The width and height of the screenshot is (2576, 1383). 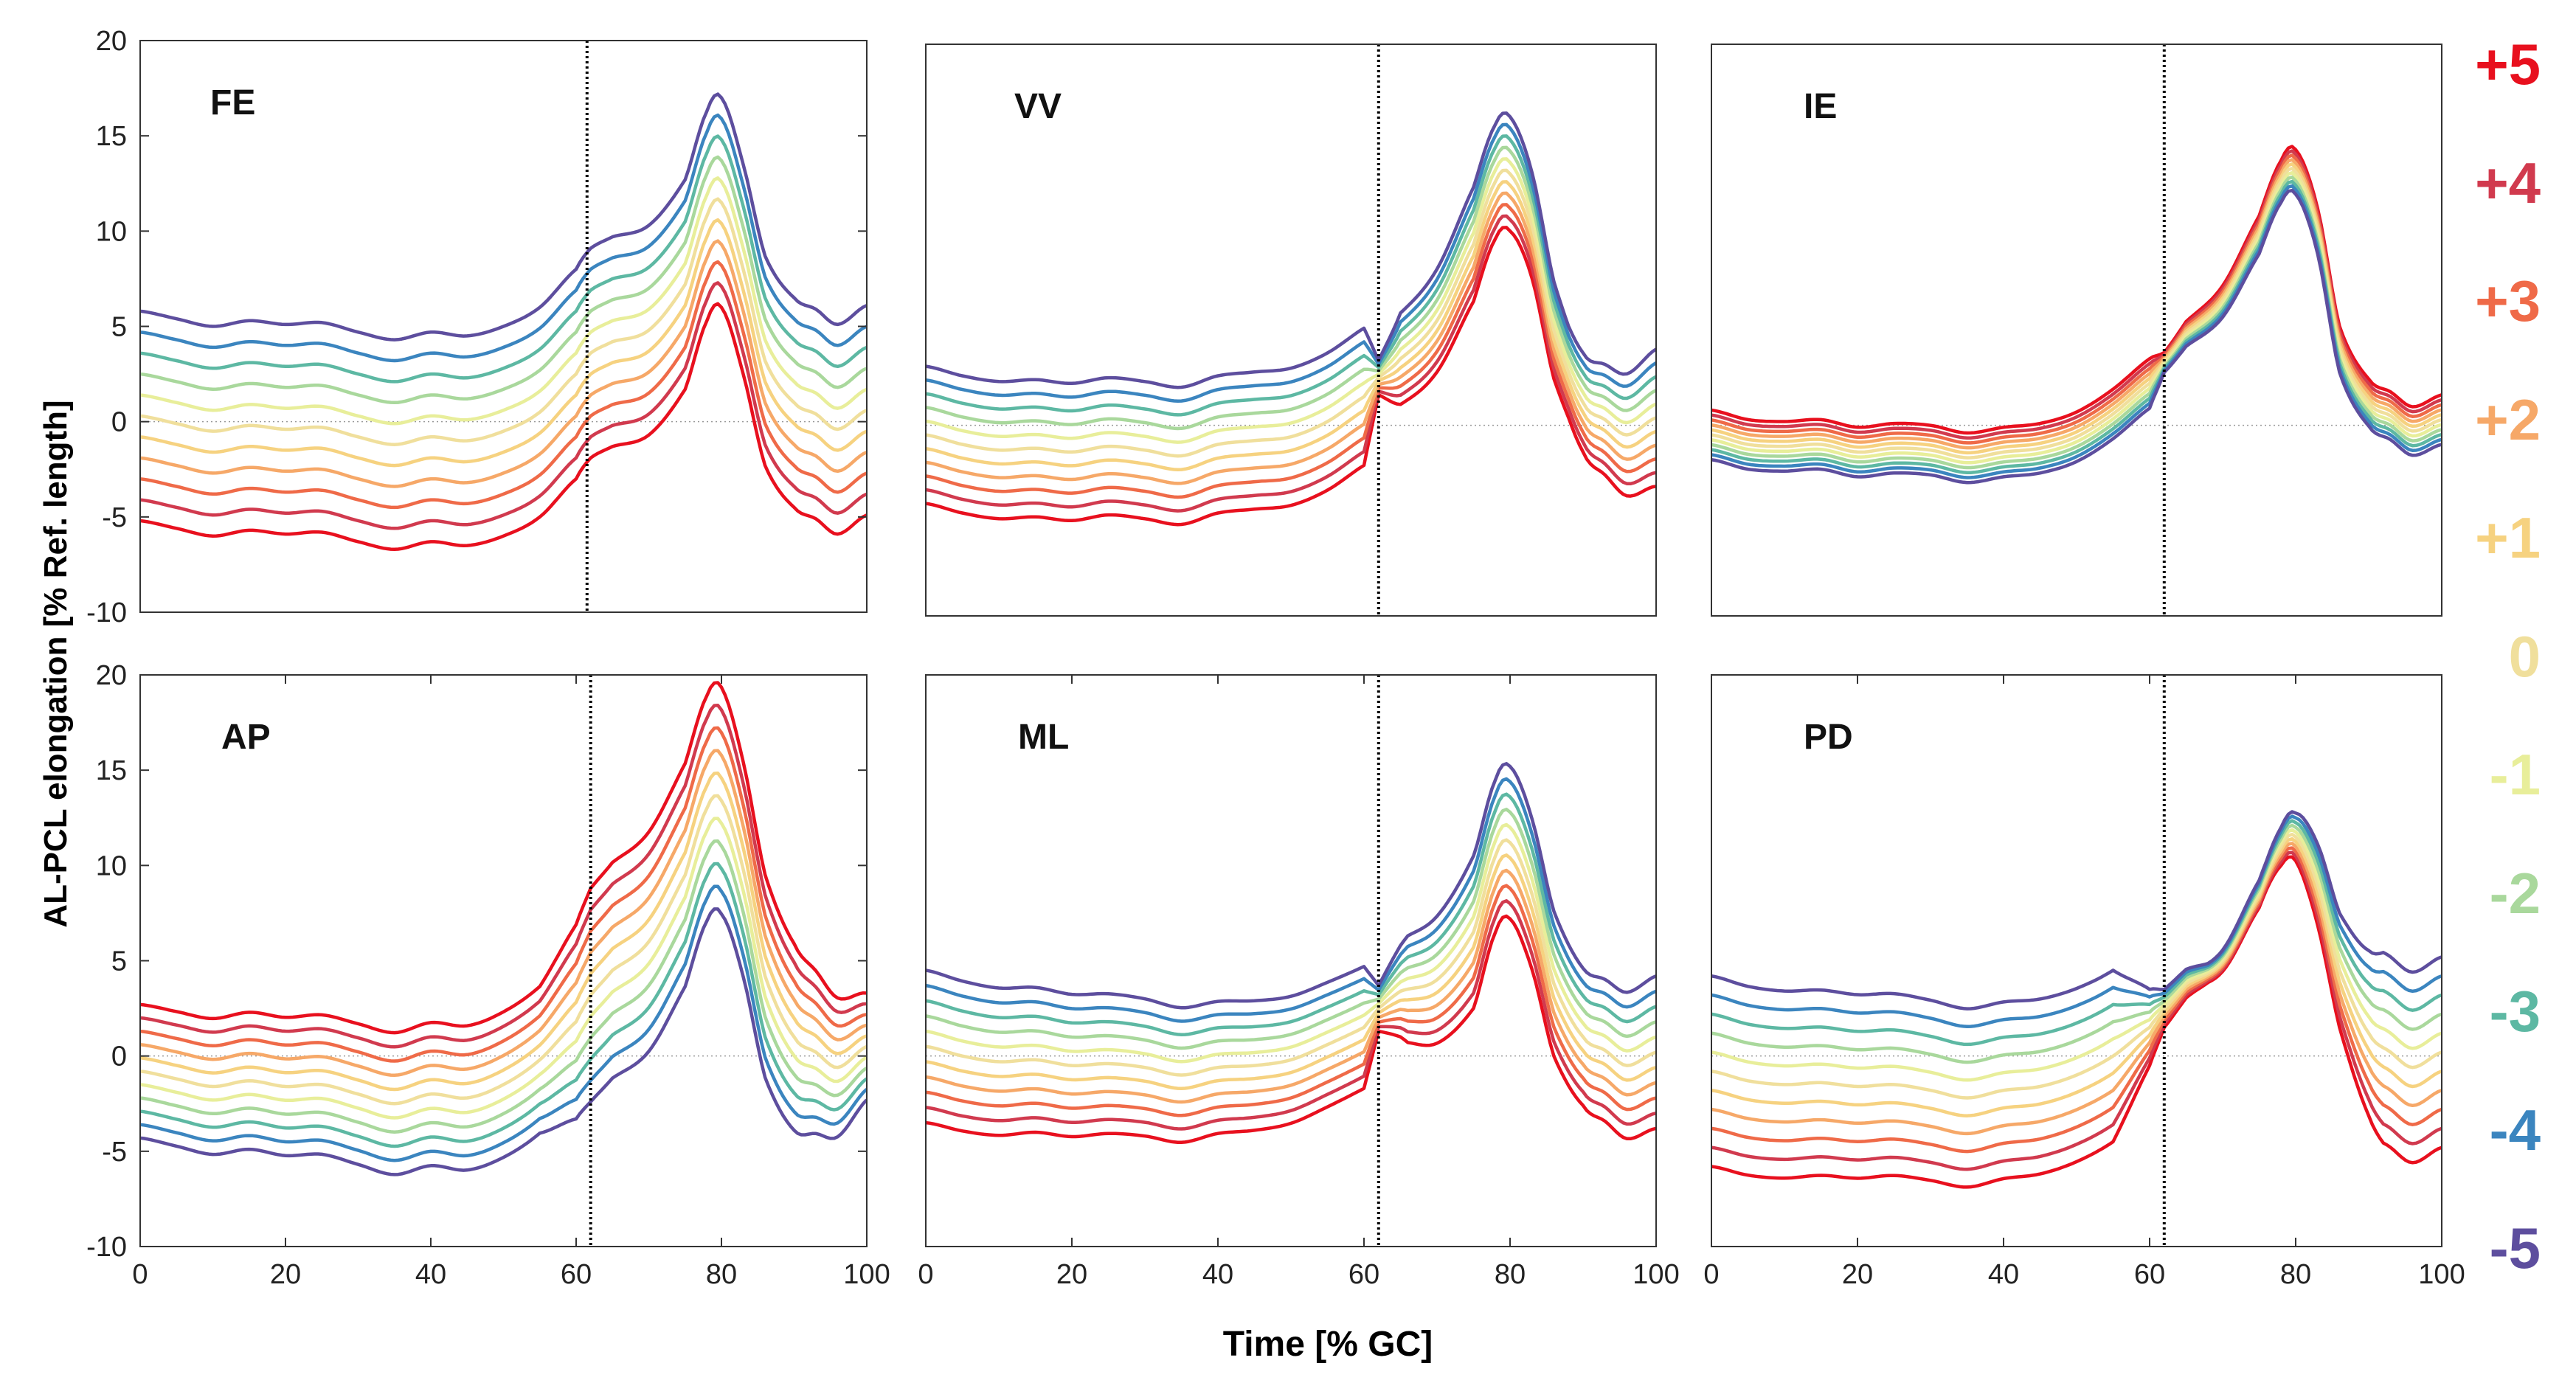 I want to click on legend-entry-plus4: +4, so click(x=2508, y=182).